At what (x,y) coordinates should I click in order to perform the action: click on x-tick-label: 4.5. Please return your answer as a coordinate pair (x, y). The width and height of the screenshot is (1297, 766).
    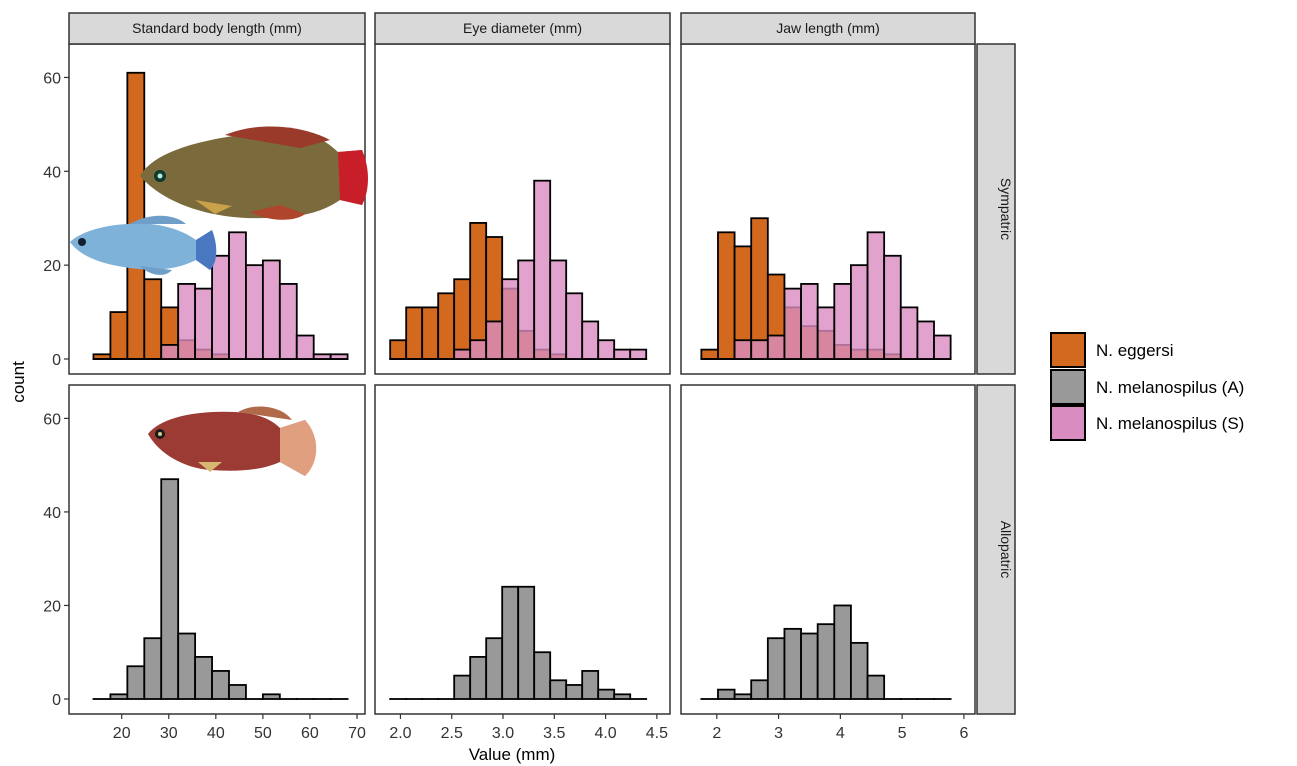
    Looking at the image, I should click on (657, 733).